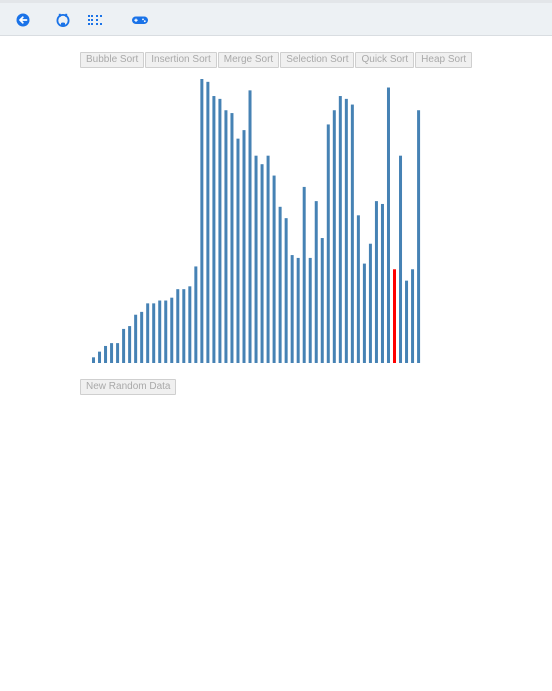 Image resolution: width=552 pixels, height=691 pixels. What do you see at coordinates (394, 316) in the screenshot?
I see `active-bar` at bounding box center [394, 316].